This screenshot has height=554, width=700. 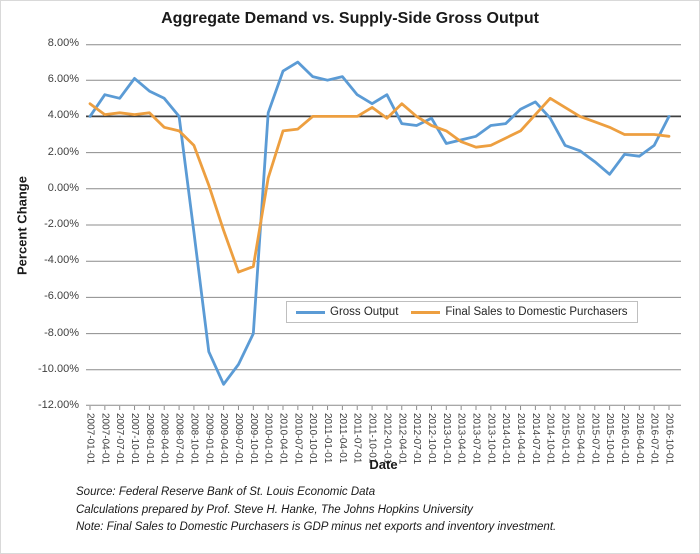 What do you see at coordinates (283, 439) in the screenshot?
I see `x-tick-label: 2010-04-01` at bounding box center [283, 439].